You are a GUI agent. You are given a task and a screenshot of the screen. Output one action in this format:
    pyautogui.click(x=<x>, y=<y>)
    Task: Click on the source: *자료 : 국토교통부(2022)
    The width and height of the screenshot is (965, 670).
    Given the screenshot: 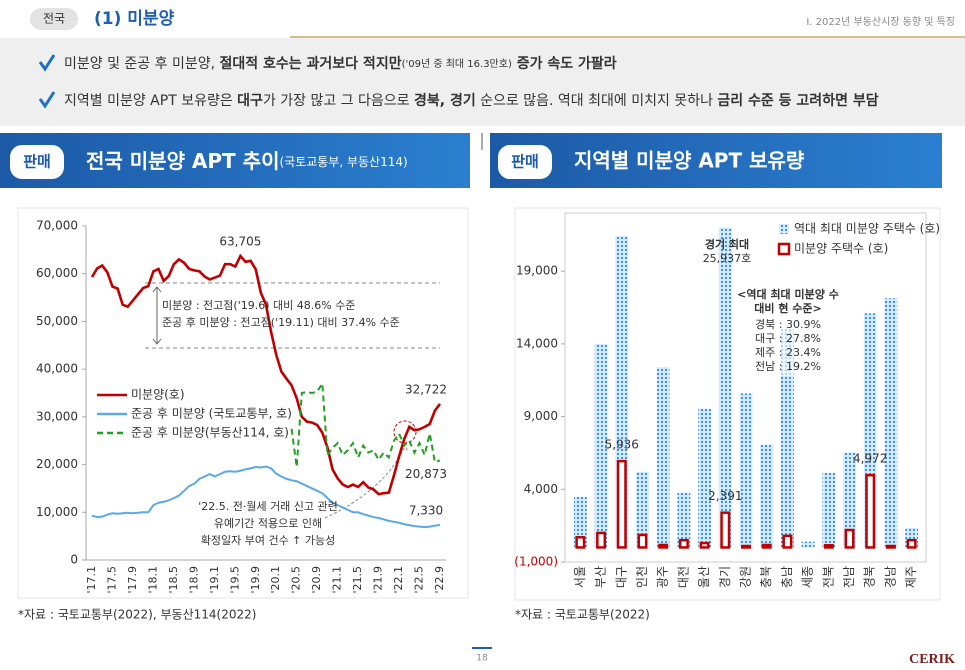 What is the action you would take?
    pyautogui.click(x=582, y=615)
    